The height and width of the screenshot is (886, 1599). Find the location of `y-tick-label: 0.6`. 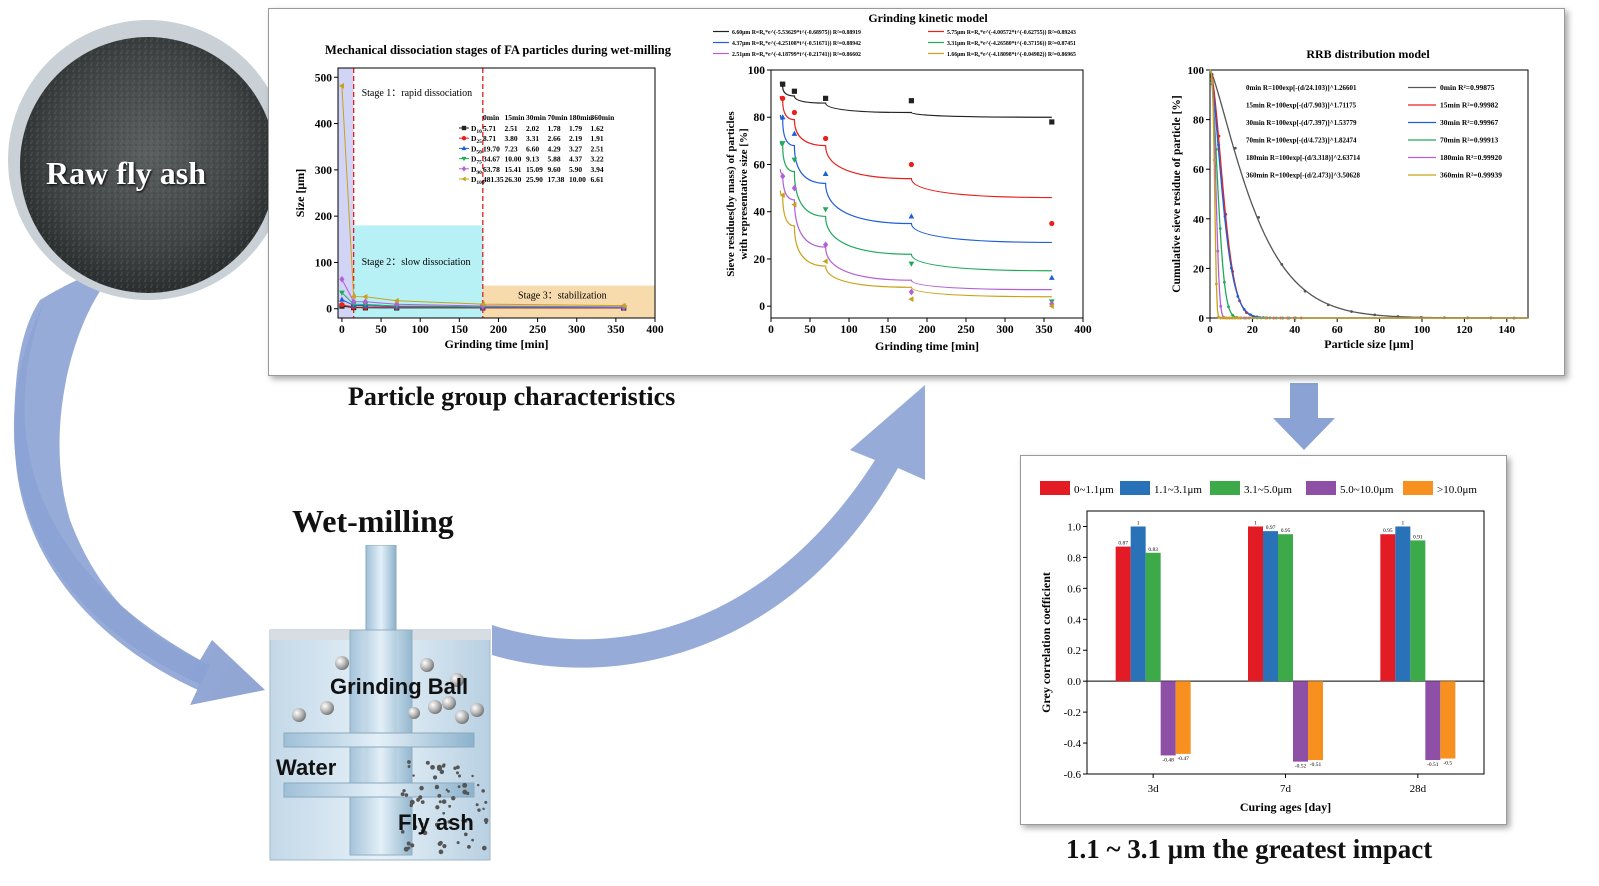

y-tick-label: 0.6 is located at coordinates (1074, 589).